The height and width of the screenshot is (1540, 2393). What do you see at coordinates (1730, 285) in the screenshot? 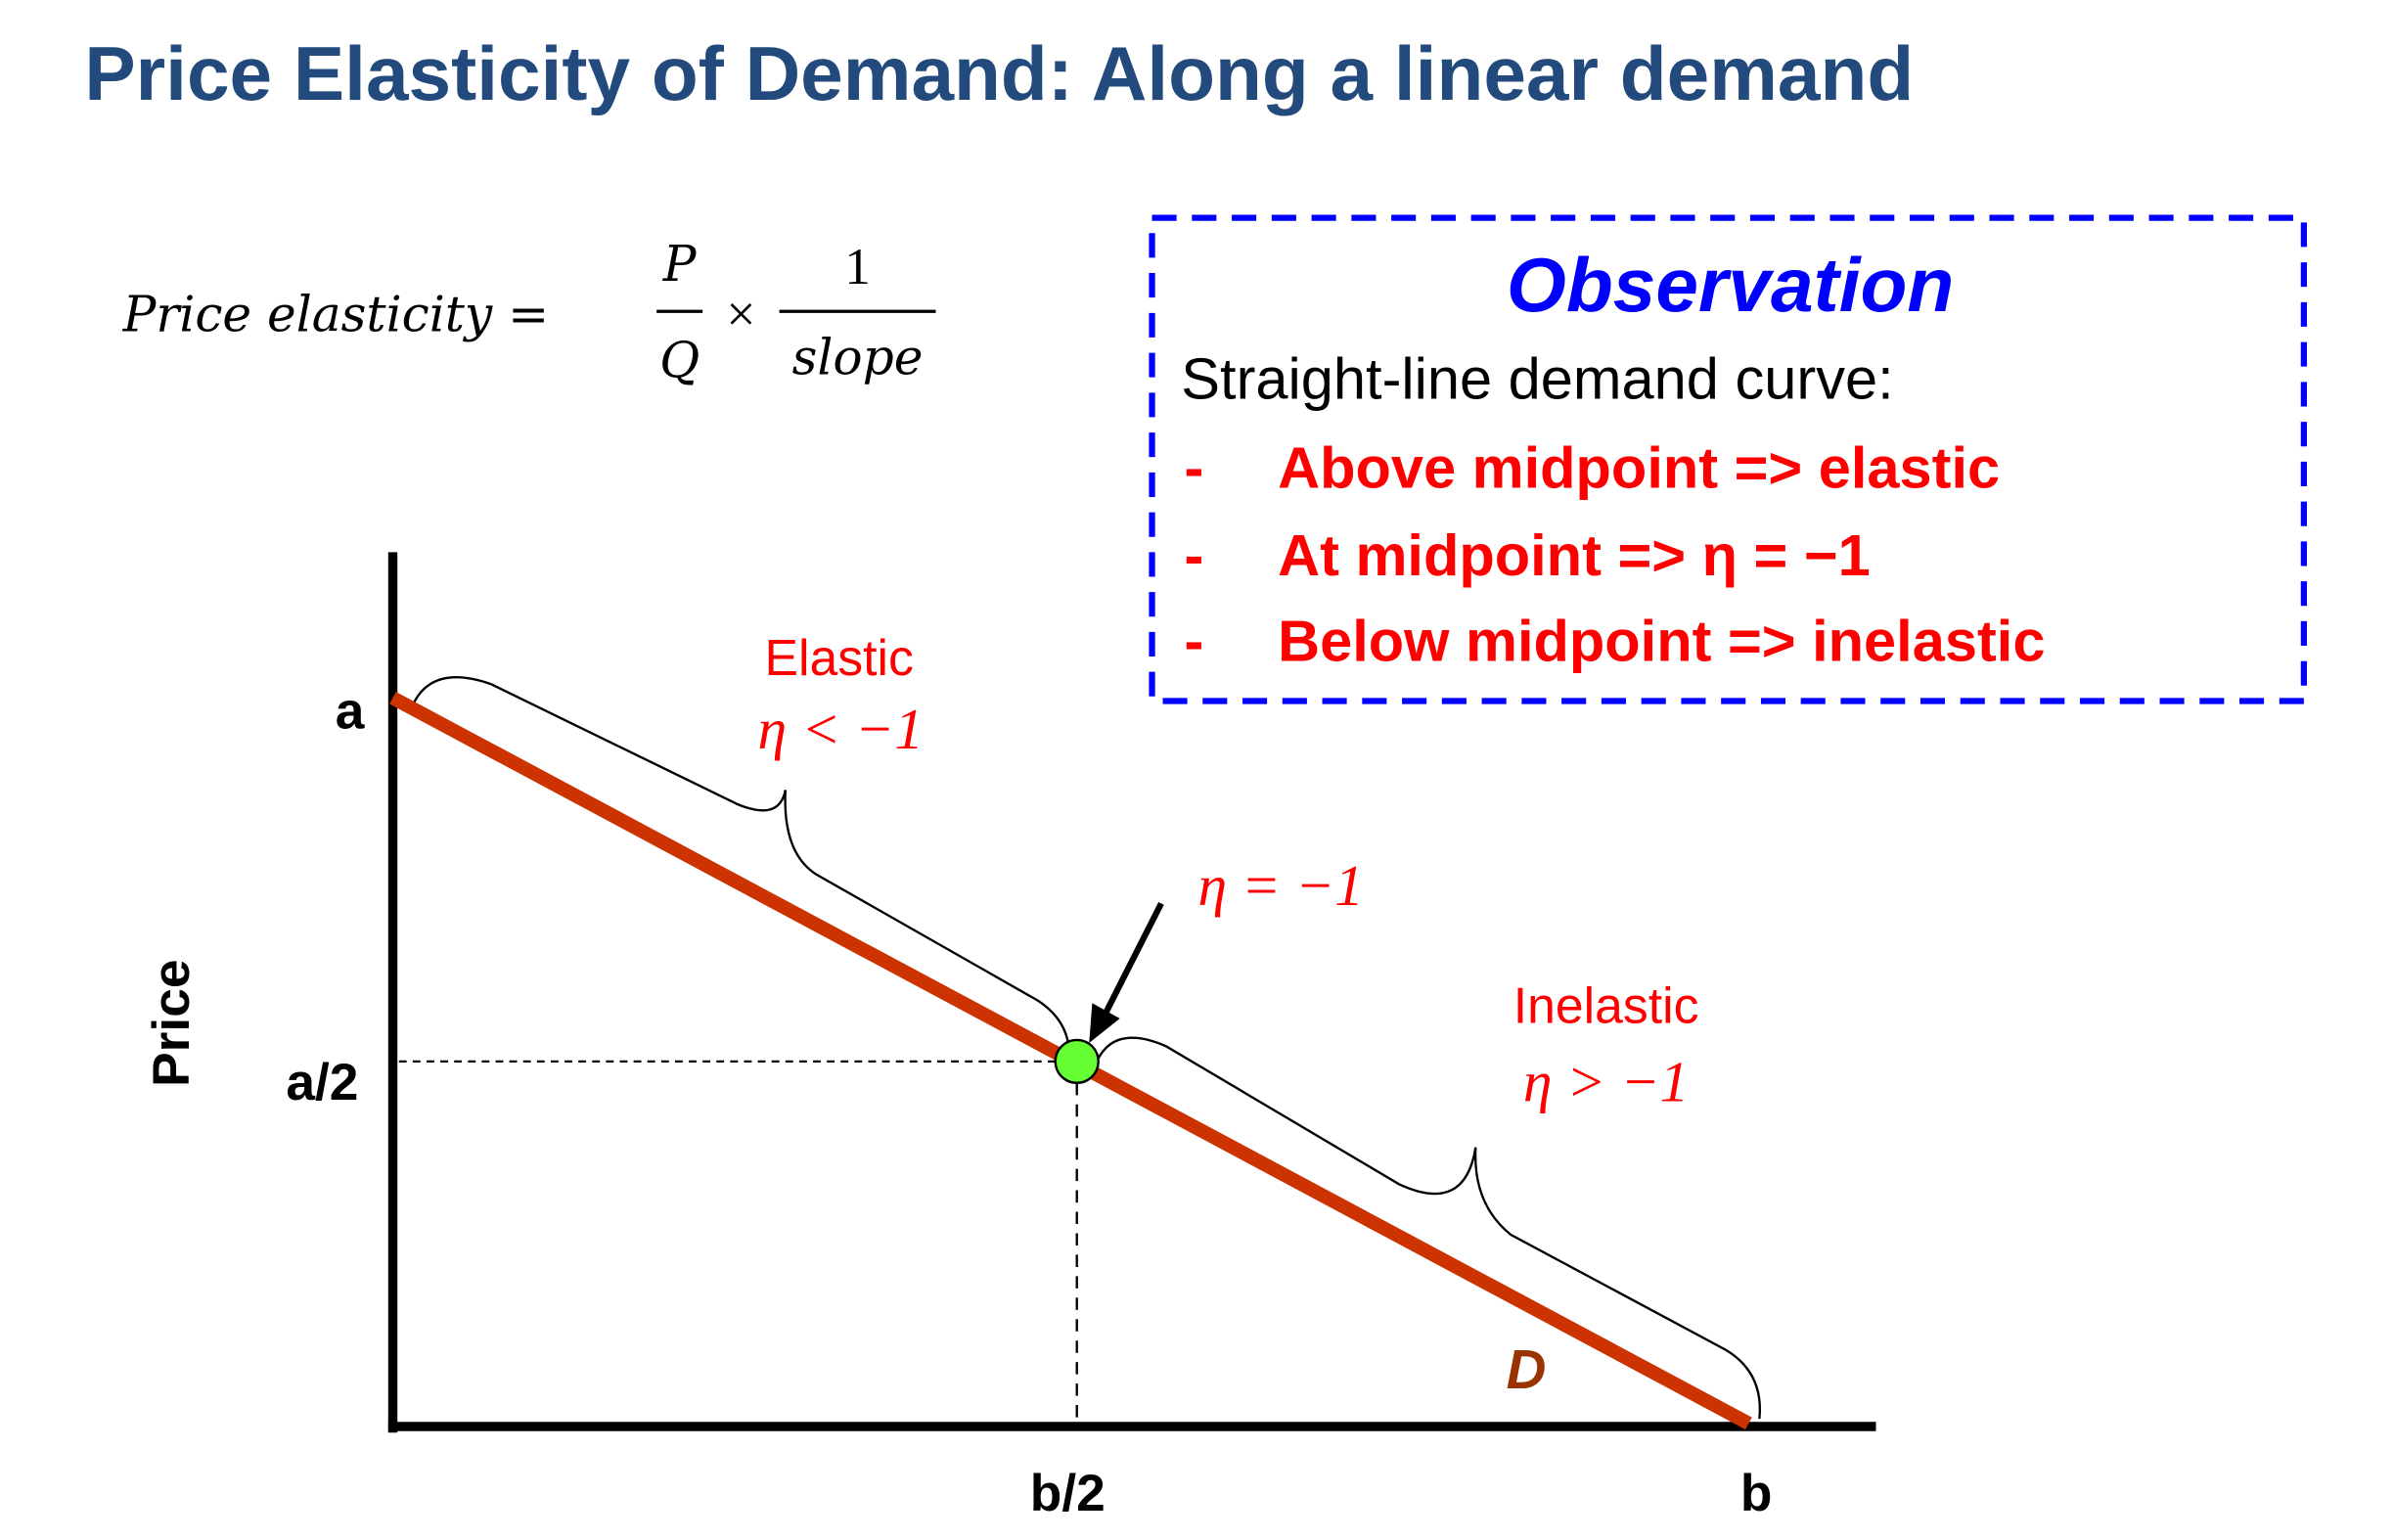
I see `observation-heading: Observation` at bounding box center [1730, 285].